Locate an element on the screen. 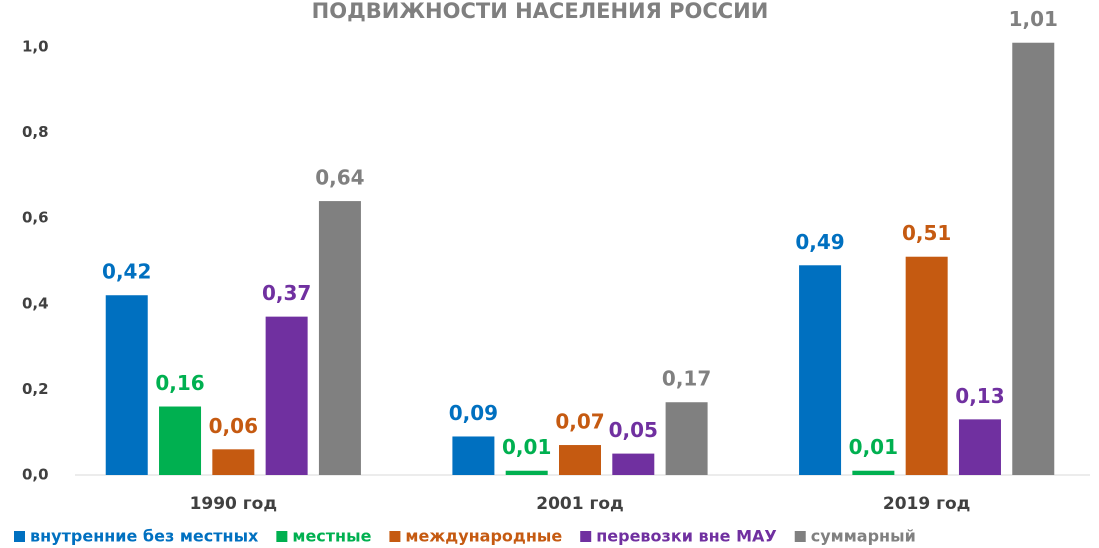 The image size is (1099, 548). legend-label: суммарный is located at coordinates (863, 536).